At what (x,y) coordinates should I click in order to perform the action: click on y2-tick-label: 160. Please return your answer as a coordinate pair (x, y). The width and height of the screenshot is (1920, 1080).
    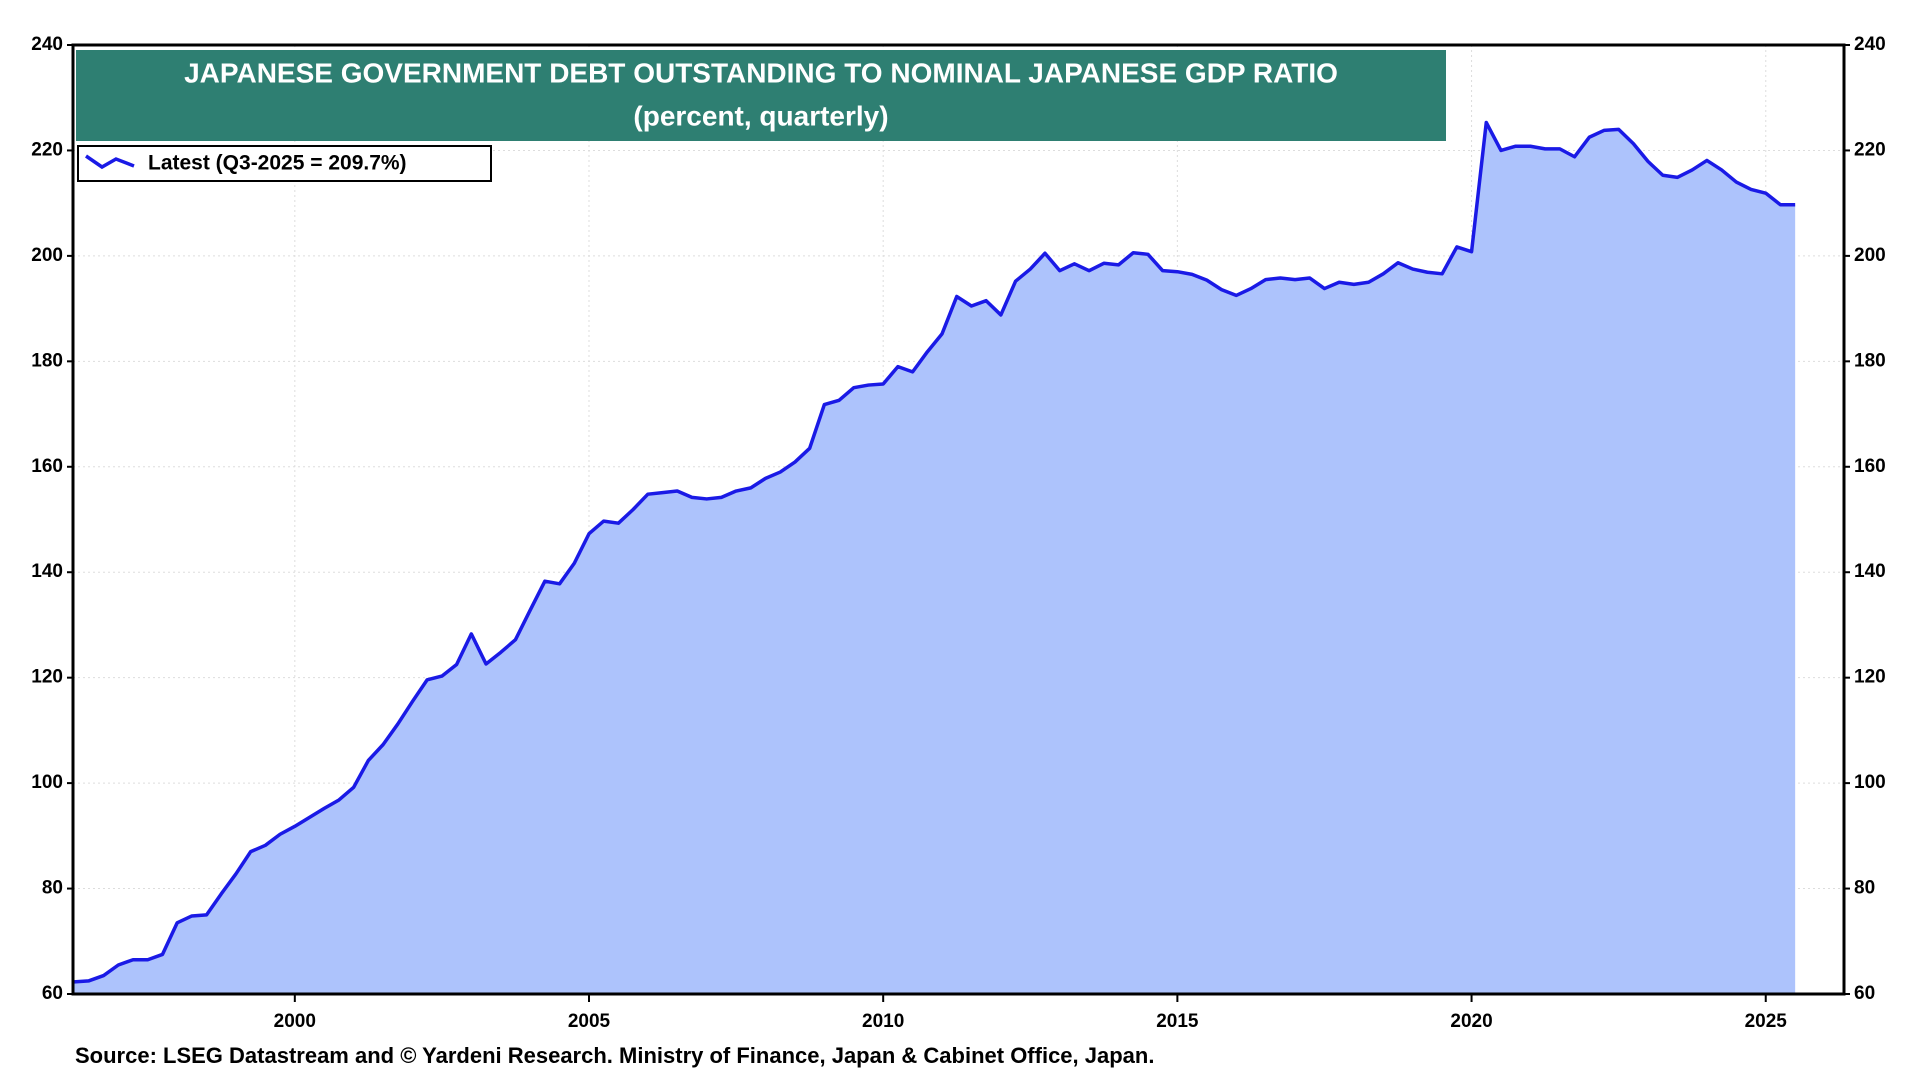
    Looking at the image, I should click on (1870, 466).